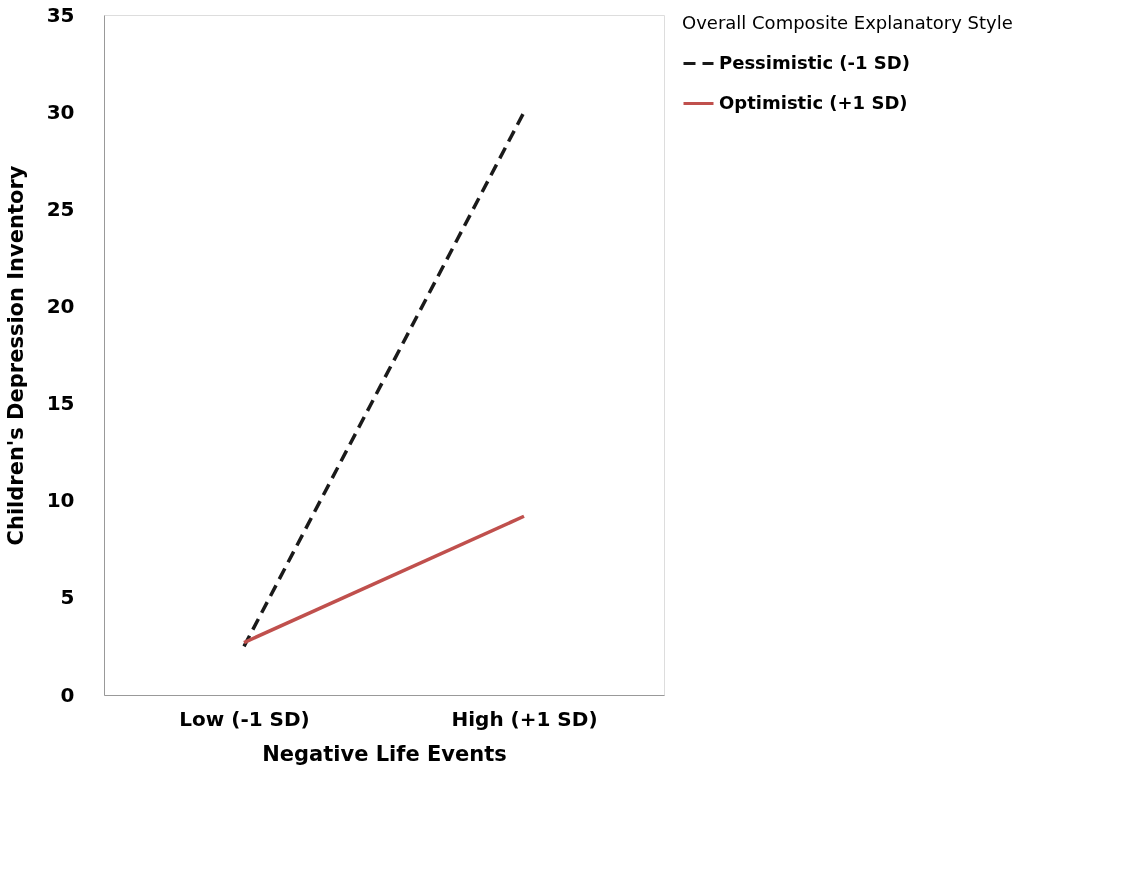 The width and height of the screenshot is (1141, 879). What do you see at coordinates (60, 208) in the screenshot?
I see `y-tick-label: 25` at bounding box center [60, 208].